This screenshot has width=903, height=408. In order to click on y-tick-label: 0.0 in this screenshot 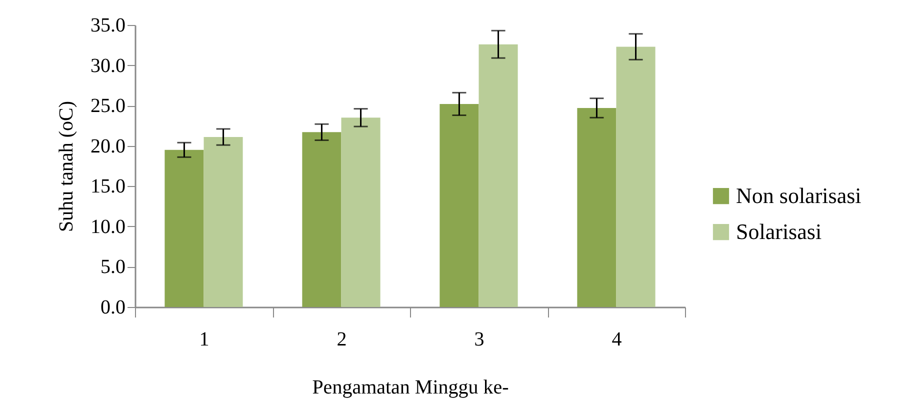, I will do `click(113, 307)`.